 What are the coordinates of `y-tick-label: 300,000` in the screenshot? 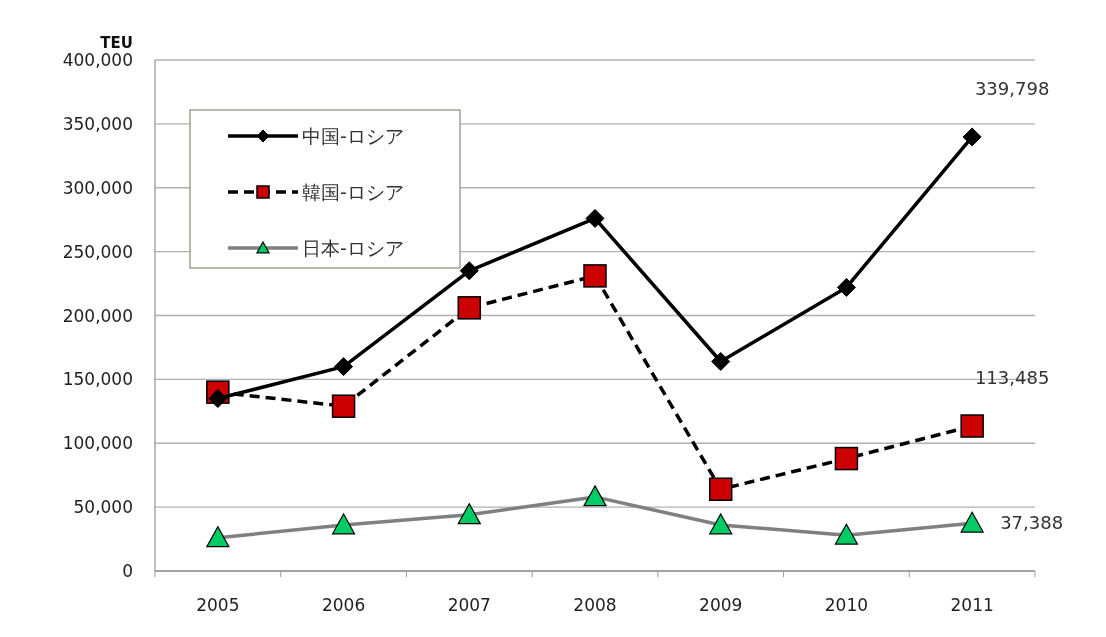 It's located at (97, 187).